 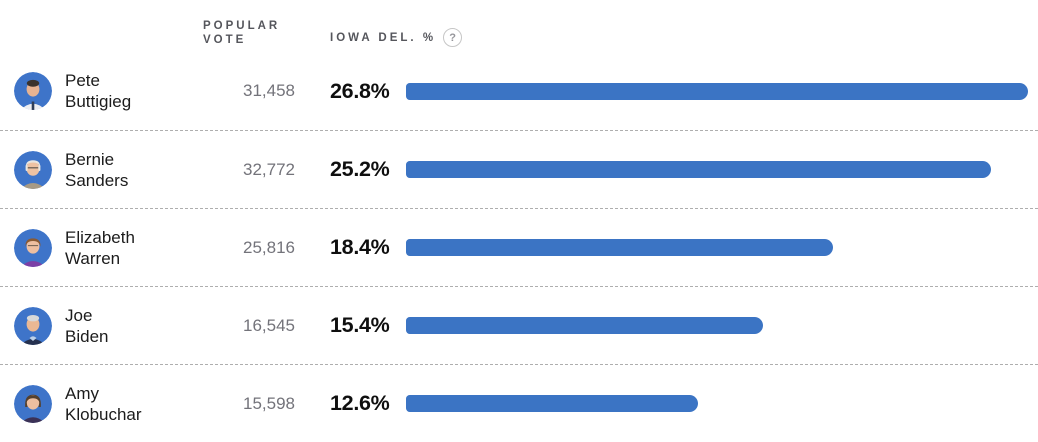 I want to click on help-tooltip-icon: ?, so click(x=453, y=37).